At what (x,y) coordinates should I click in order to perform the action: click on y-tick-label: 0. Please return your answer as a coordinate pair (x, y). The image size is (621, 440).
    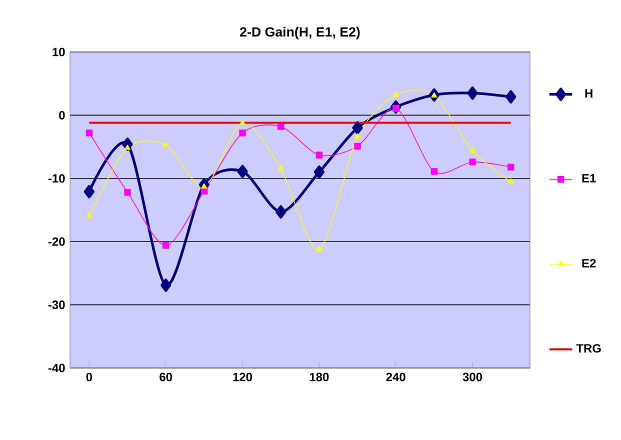
    Looking at the image, I should click on (62, 115).